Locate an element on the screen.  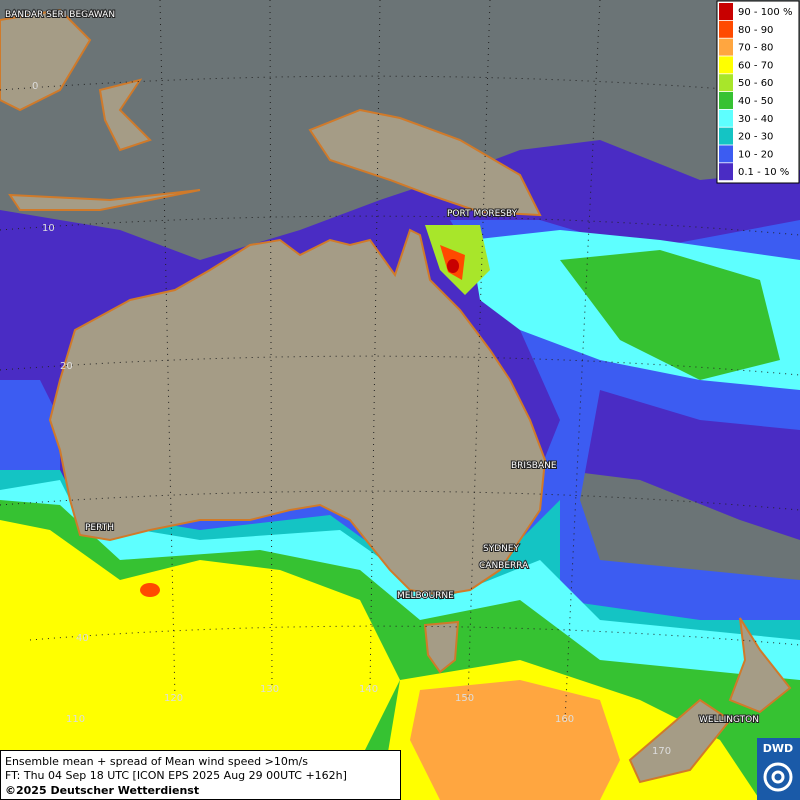
grid-line is located at coordinates (582, 360).